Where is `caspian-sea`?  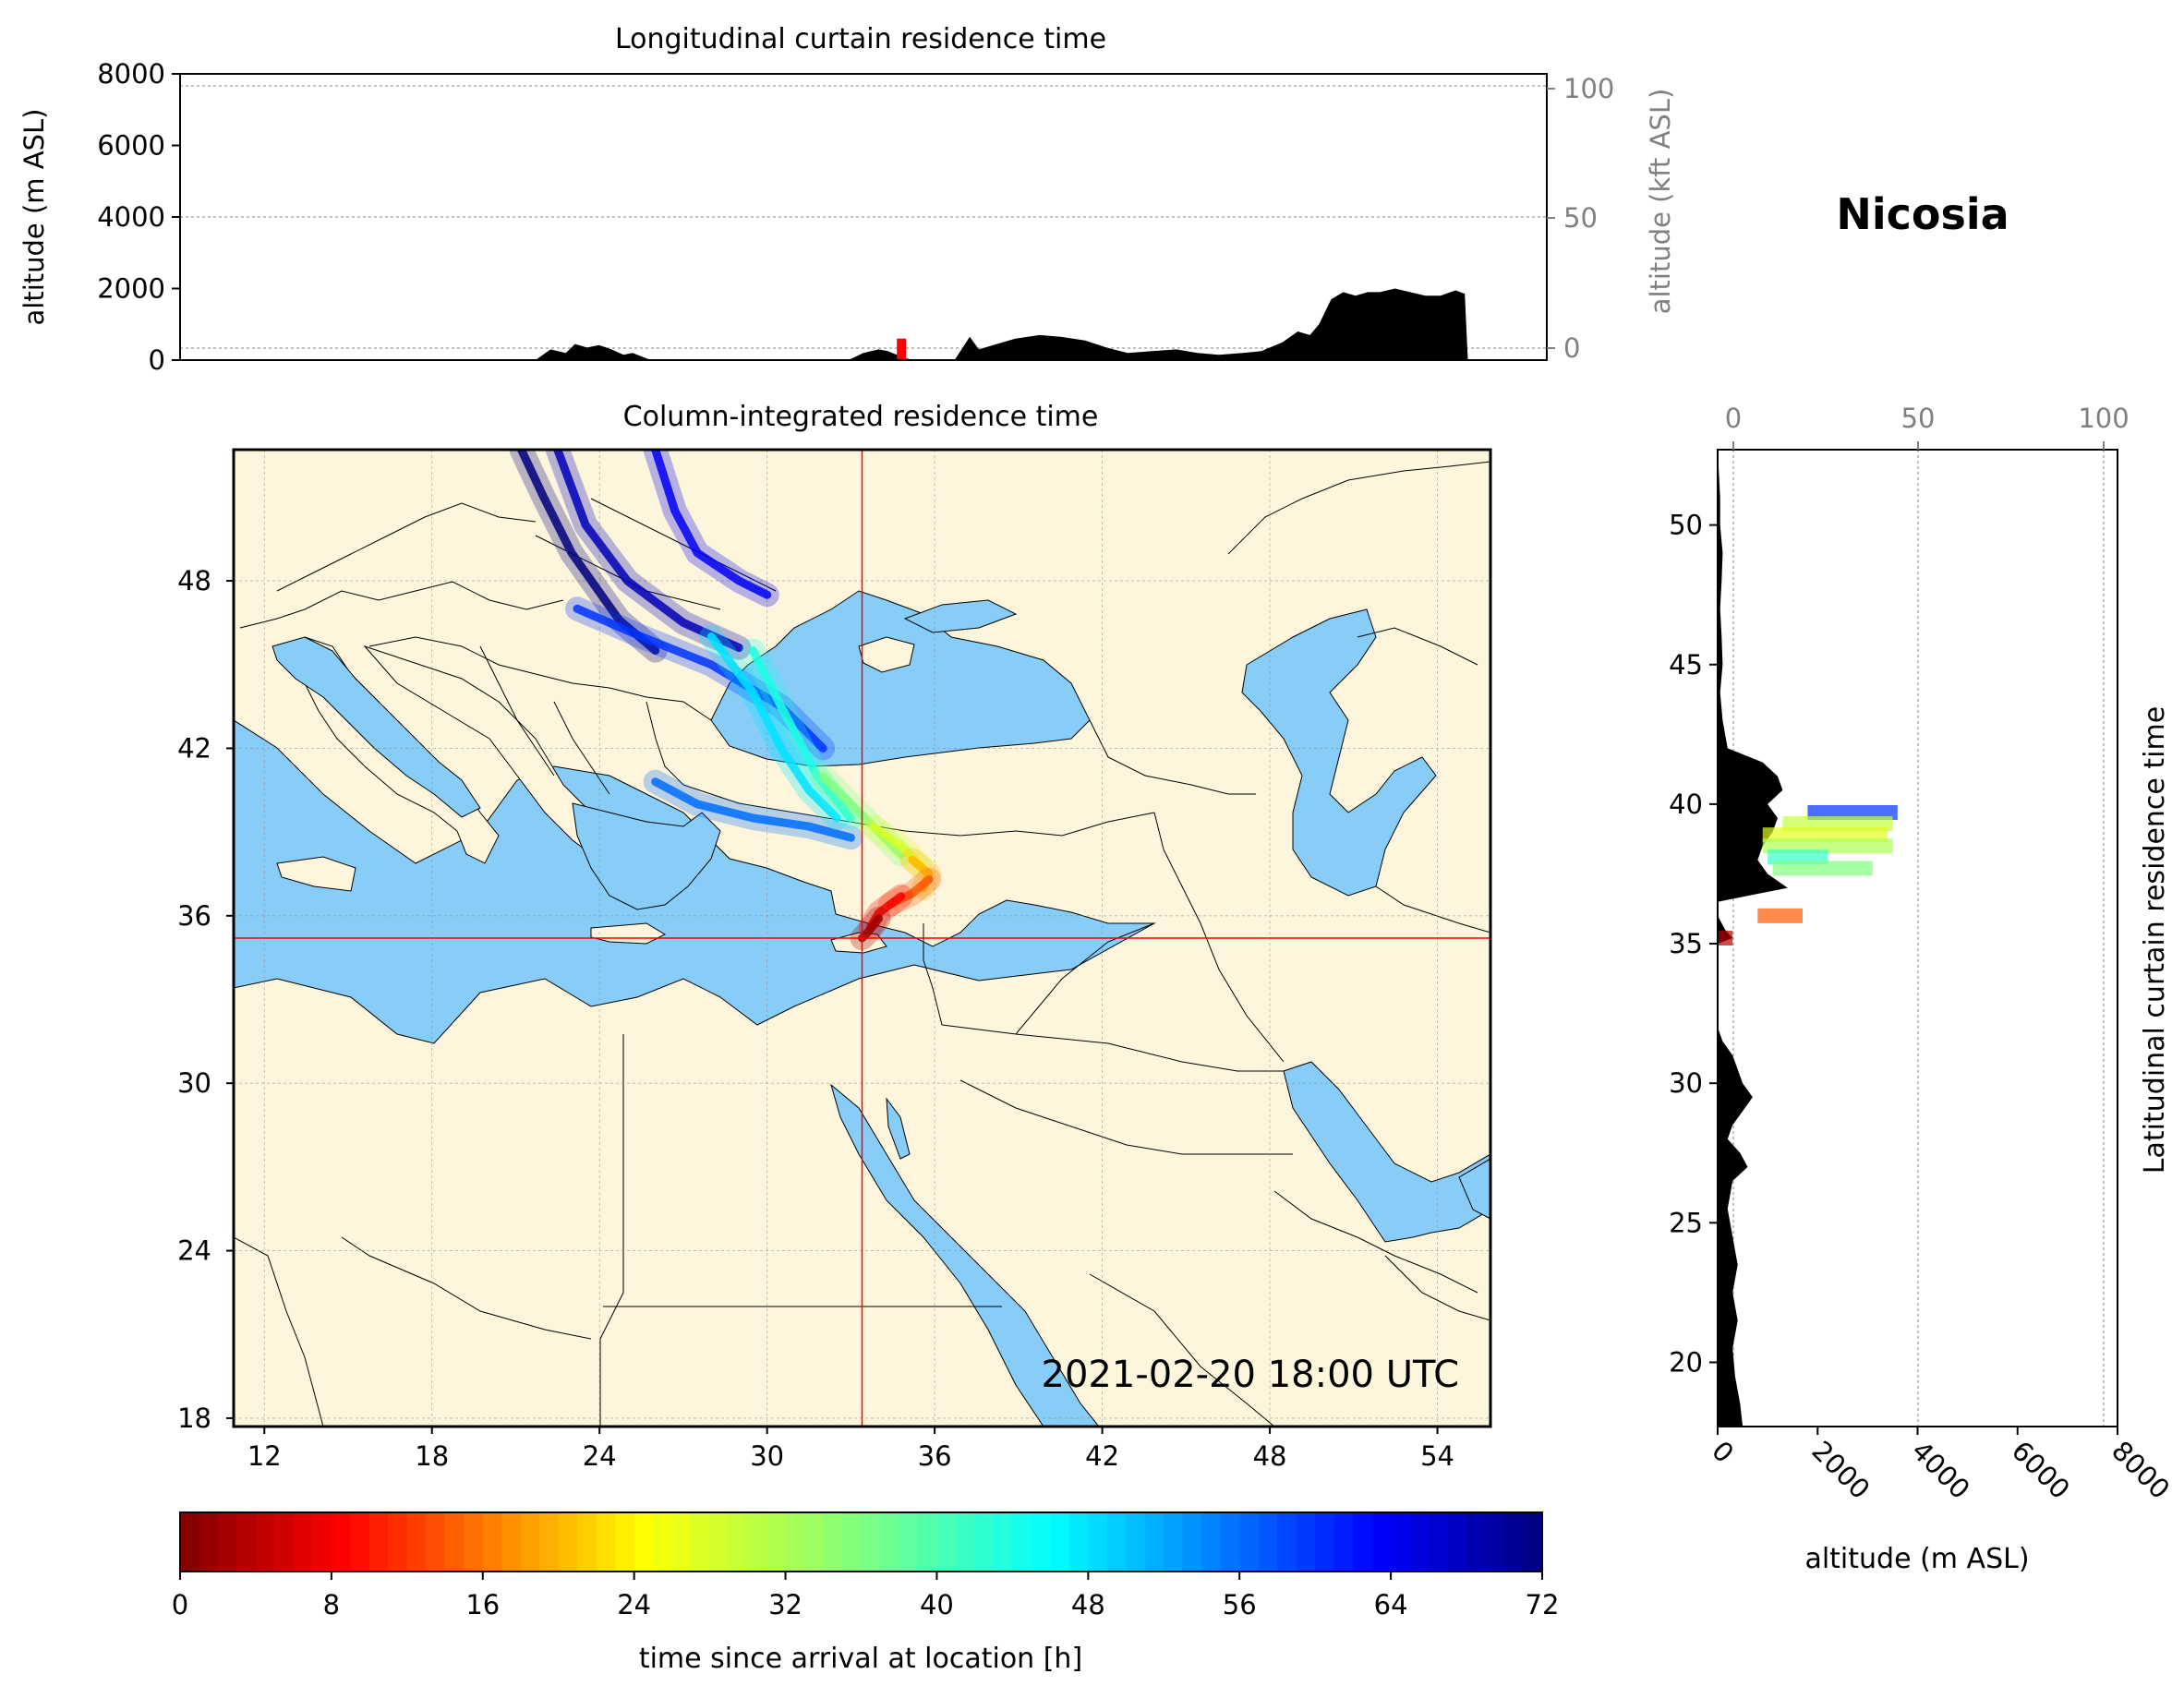 caspian-sea is located at coordinates (1339, 752).